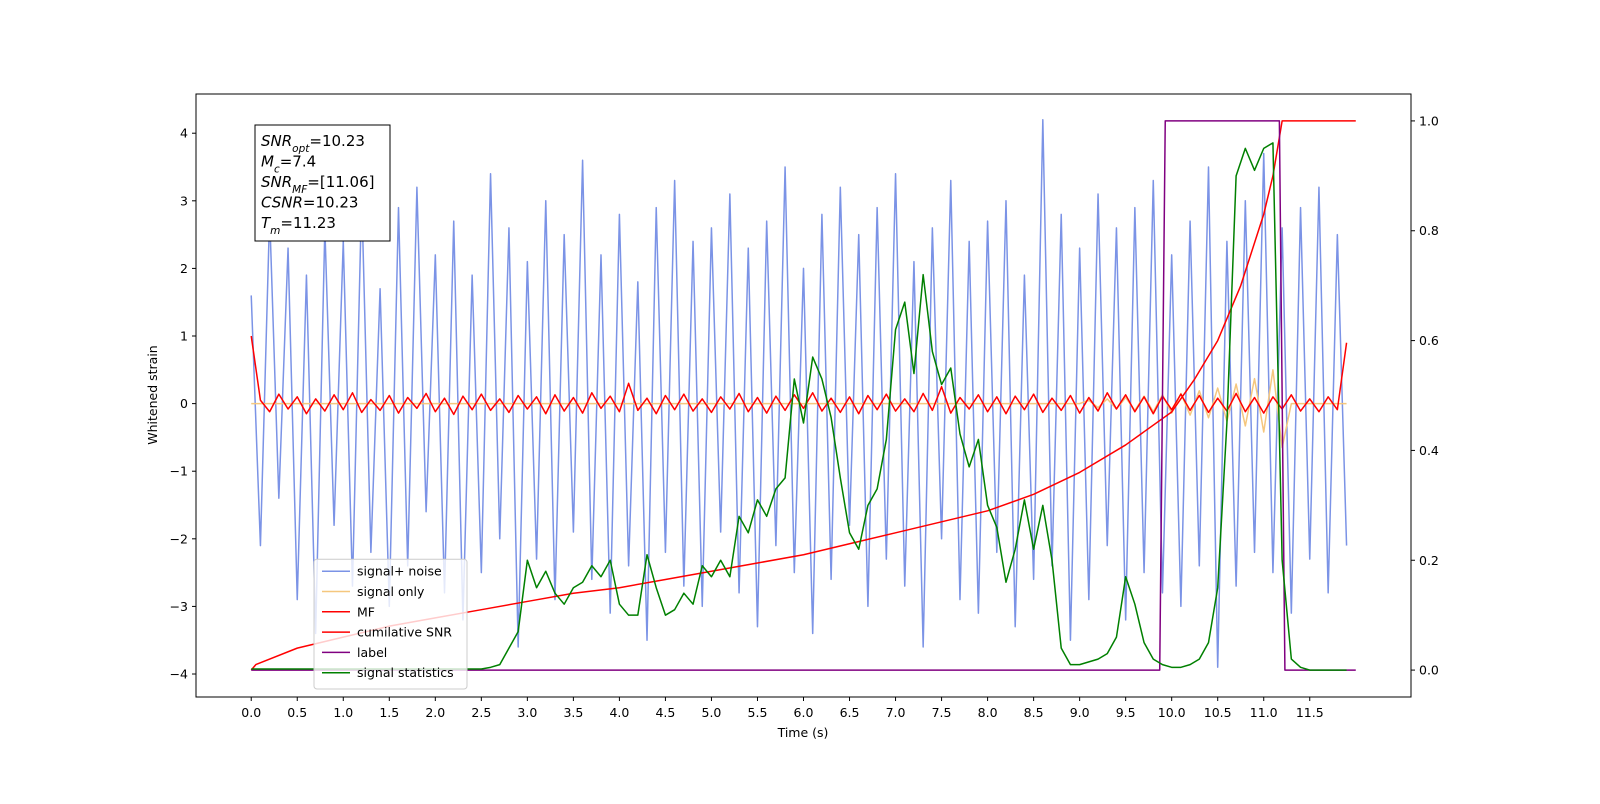 The image size is (1600, 804). I want to click on y2-tick-label: 0.6, so click(1429, 340).